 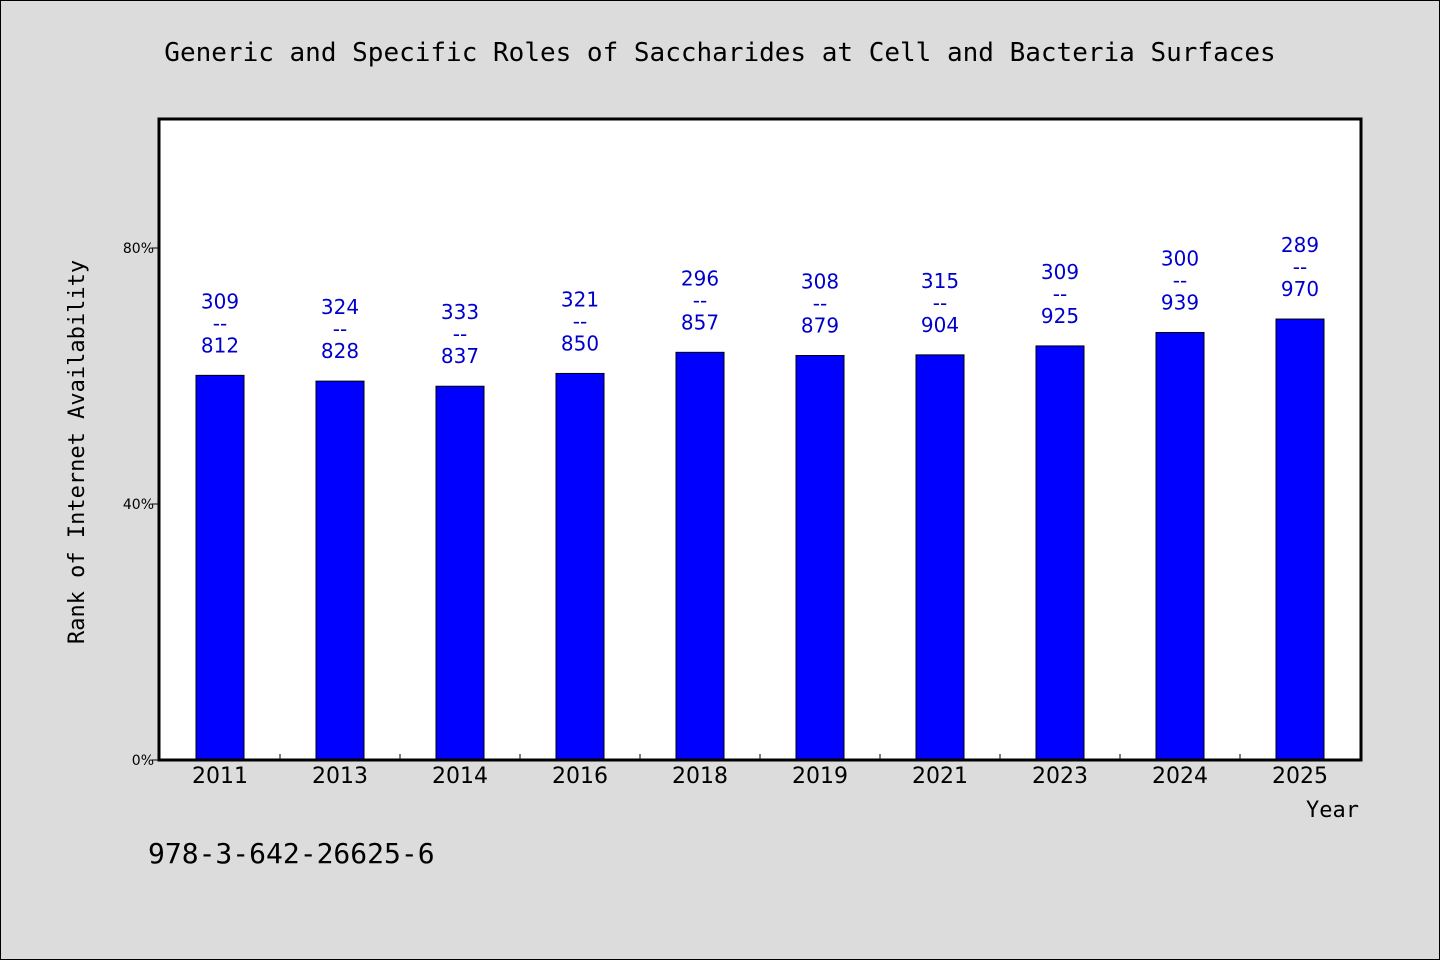 What do you see at coordinates (580, 566) in the screenshot?
I see `bar-2016` at bounding box center [580, 566].